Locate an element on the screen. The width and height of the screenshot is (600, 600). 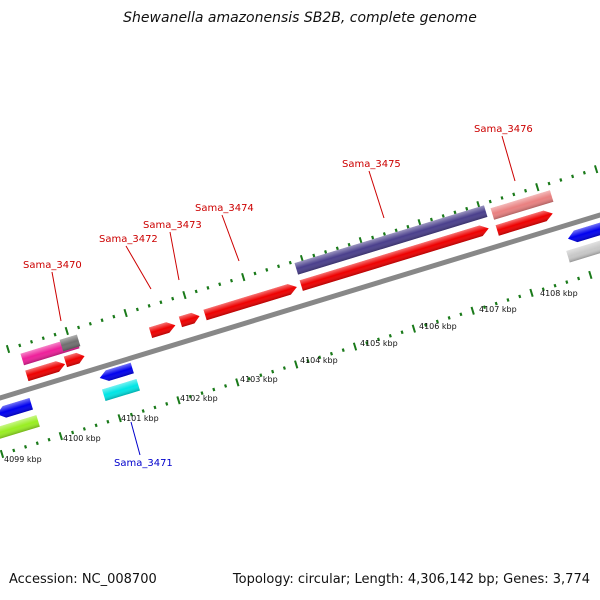
blue-cds-left is located at coordinates (16, 409).